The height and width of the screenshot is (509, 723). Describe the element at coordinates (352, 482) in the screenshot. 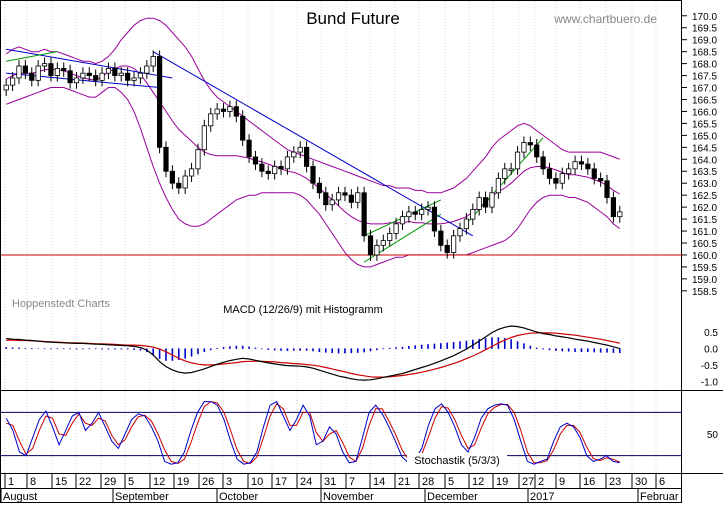

I see `date-tick-label: 7` at that location.